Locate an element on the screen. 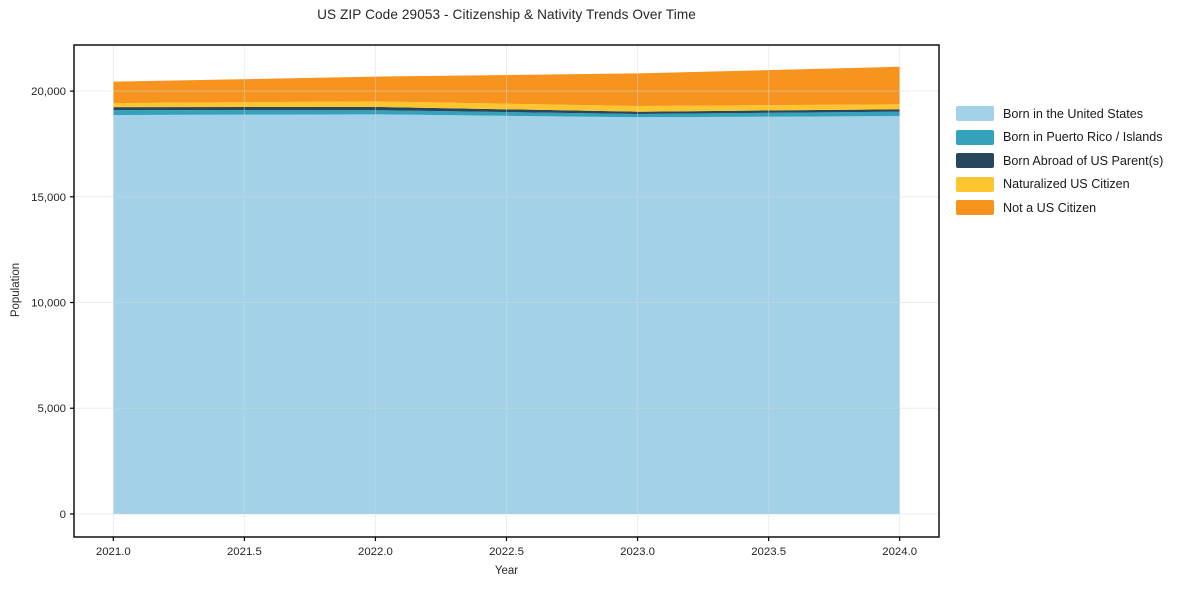  legend-item: Born Abroad of US Parent(s) is located at coordinates (1059, 160).